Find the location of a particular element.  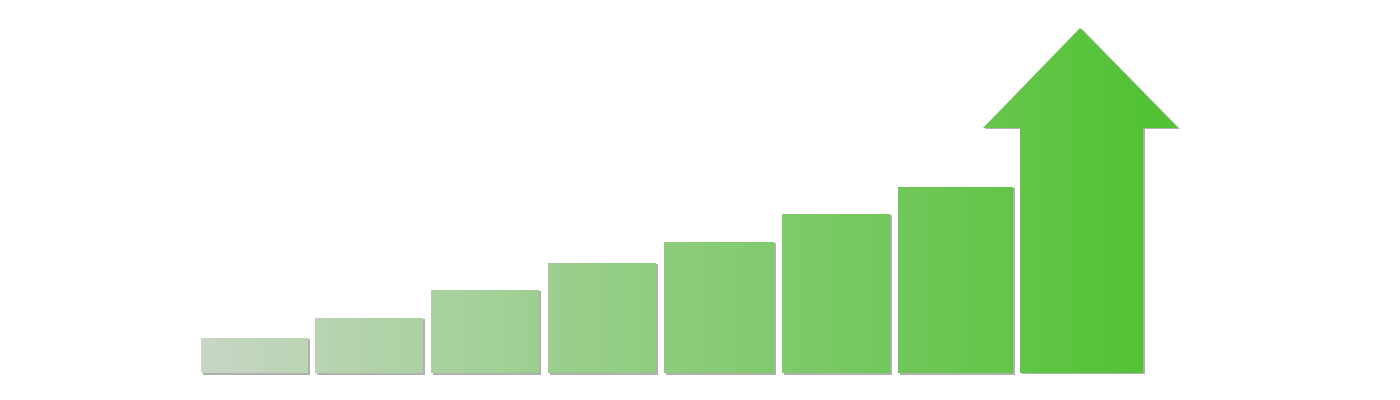

arrow-layer is located at coordinates (1080, 200).